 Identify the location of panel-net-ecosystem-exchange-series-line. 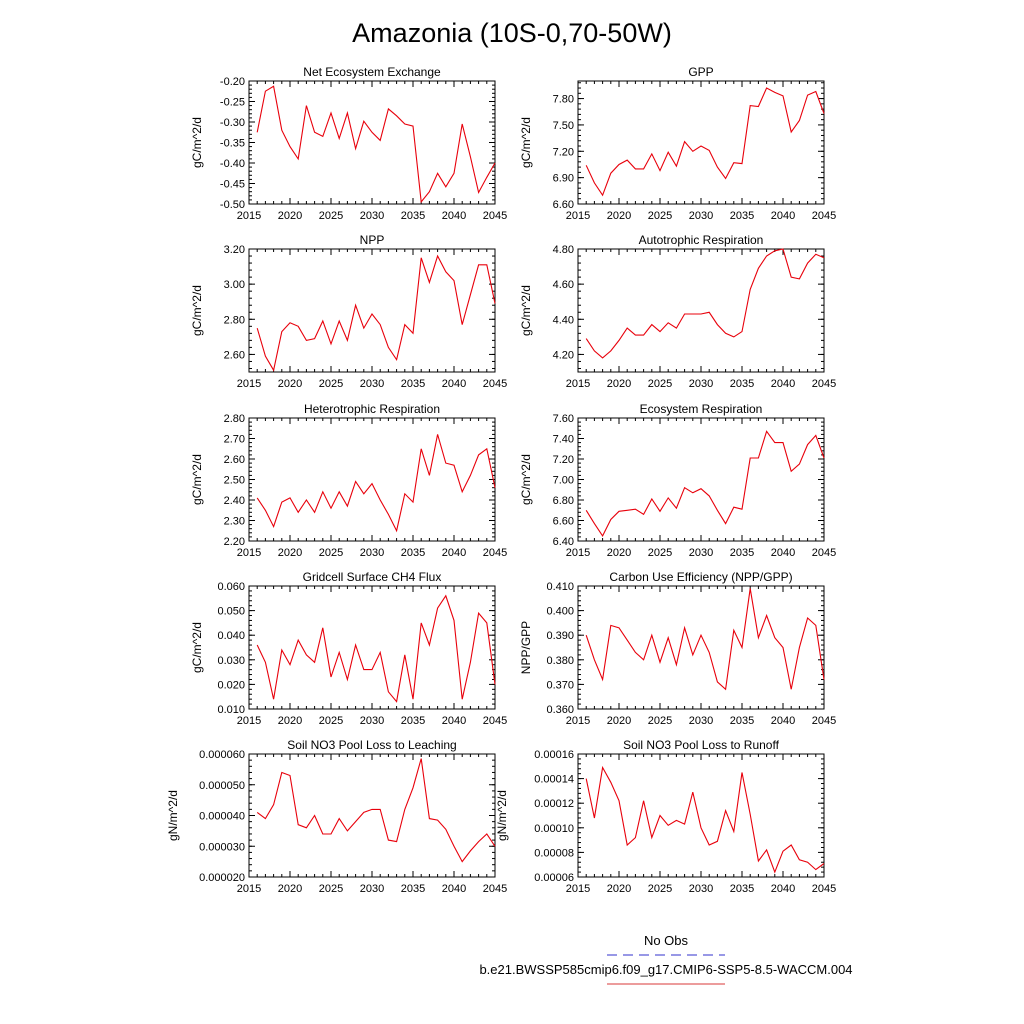
(376, 144).